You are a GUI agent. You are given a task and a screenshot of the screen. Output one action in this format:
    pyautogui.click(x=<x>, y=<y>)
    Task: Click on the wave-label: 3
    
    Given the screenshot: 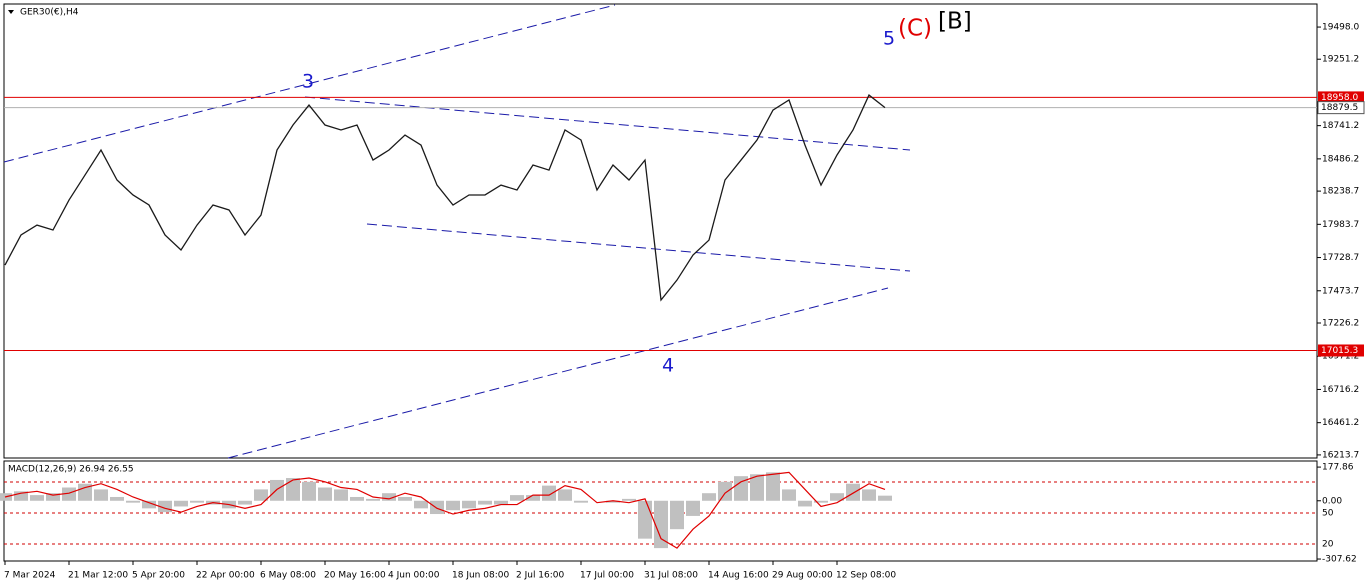 What is the action you would take?
    pyautogui.click(x=308, y=82)
    